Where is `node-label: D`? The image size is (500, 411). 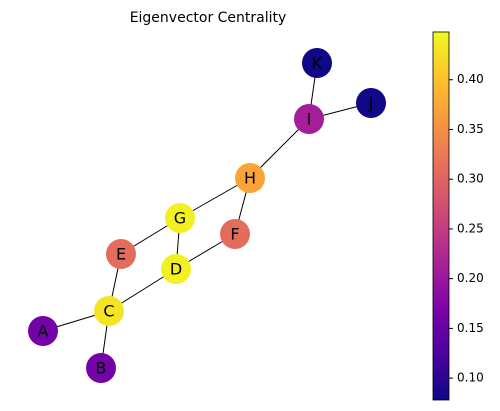
node-label: D is located at coordinates (176, 269).